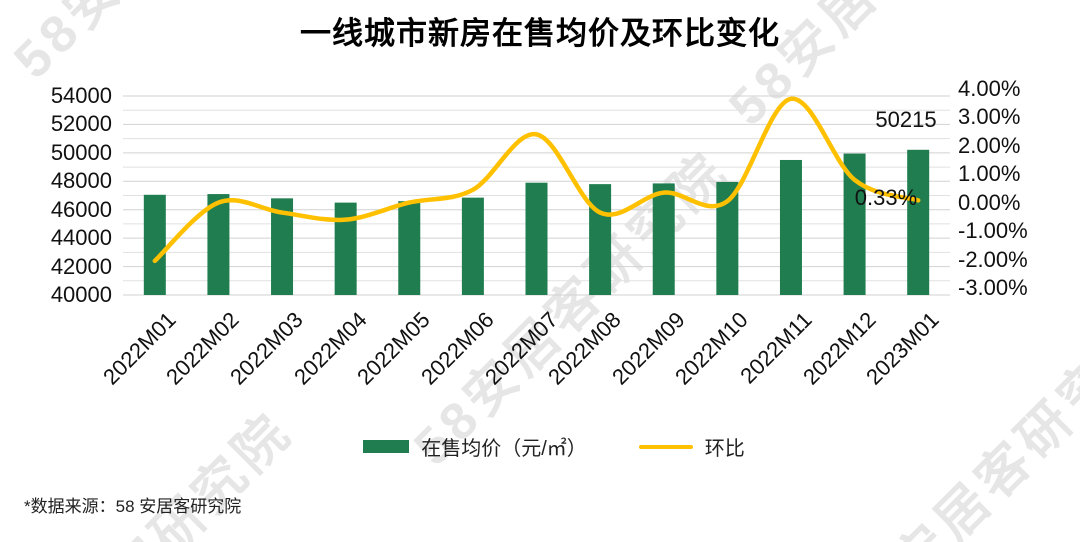 The image size is (1080, 542). I want to click on bar-2023M01, so click(918, 222).